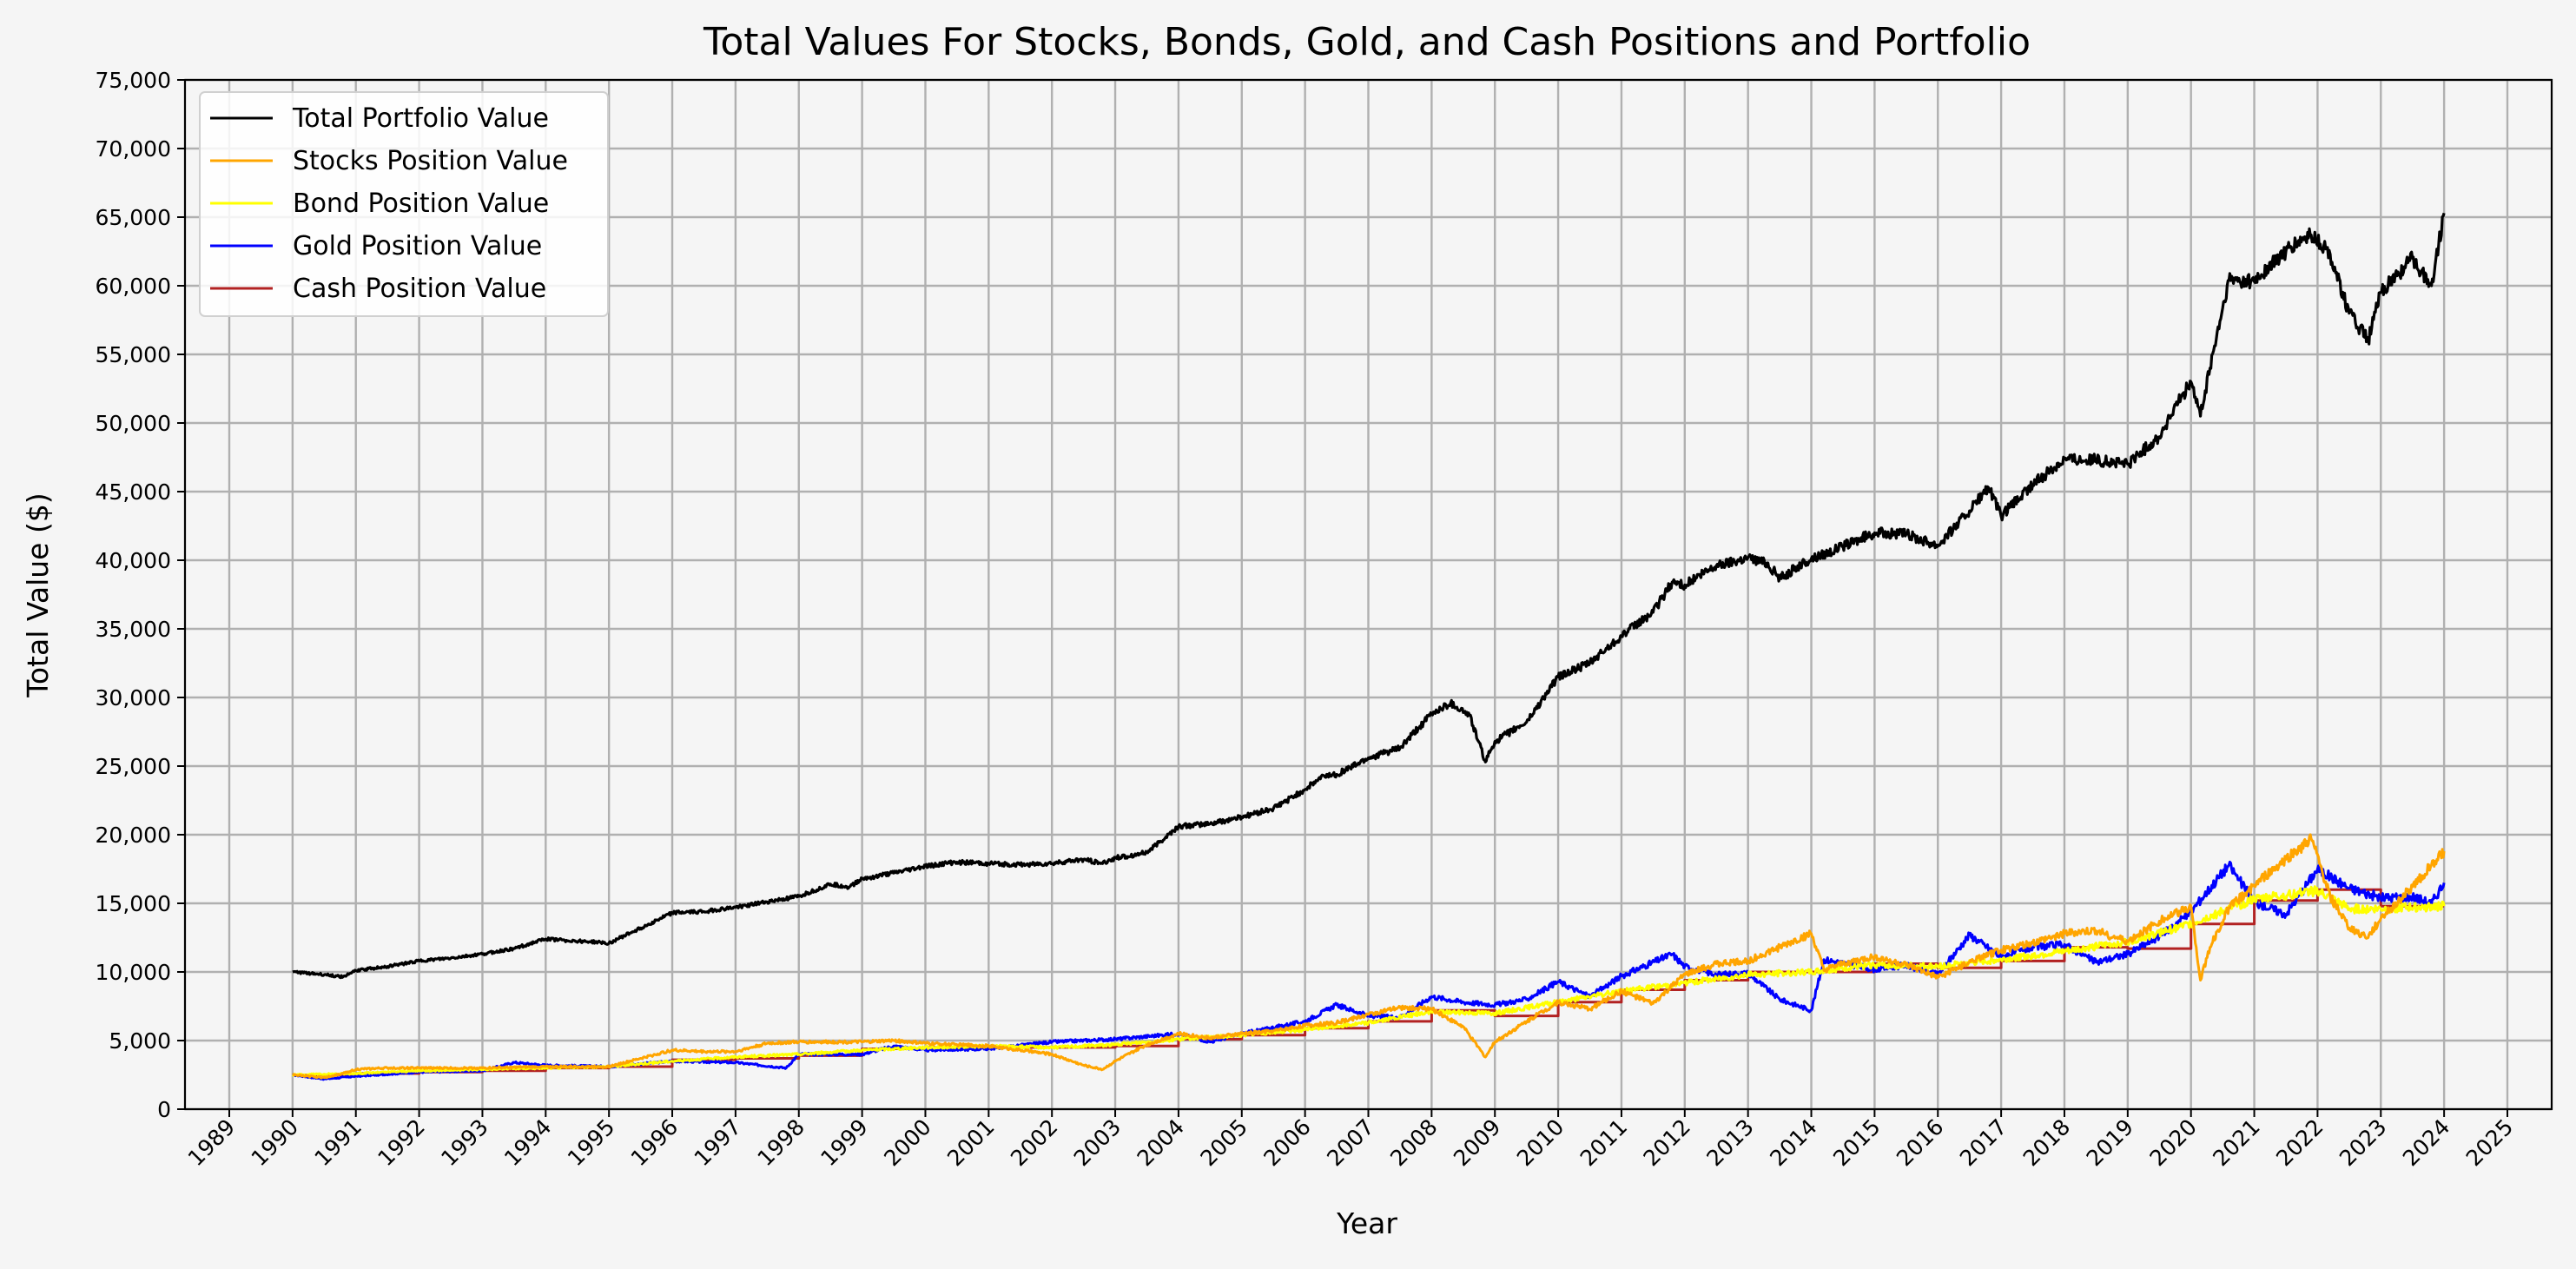  What do you see at coordinates (1667, 1142) in the screenshot?
I see `x-tick-label: 2012` at bounding box center [1667, 1142].